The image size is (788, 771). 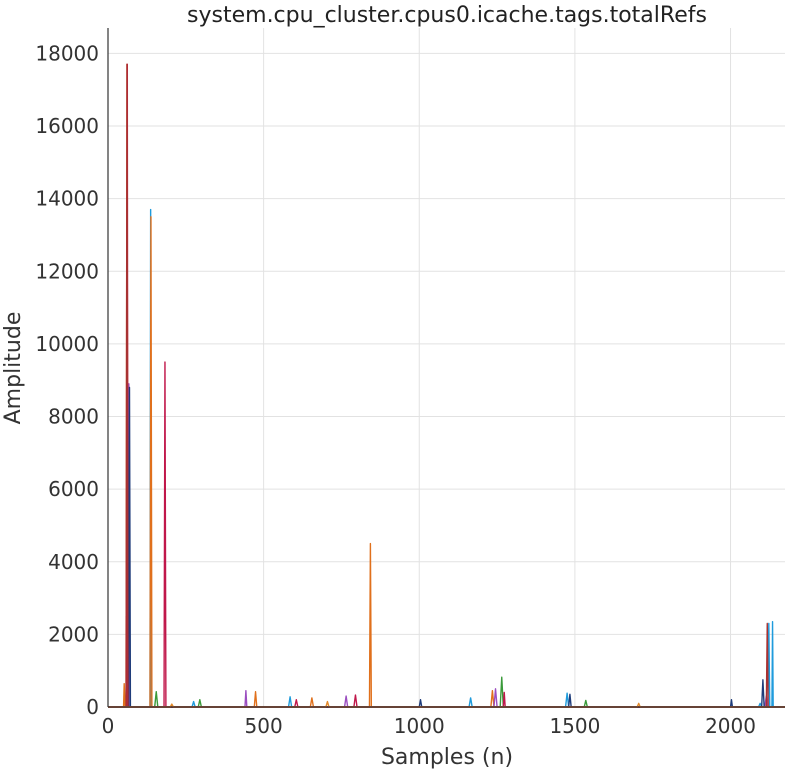 I want to click on x-tick-label: 1500, so click(x=574, y=726).